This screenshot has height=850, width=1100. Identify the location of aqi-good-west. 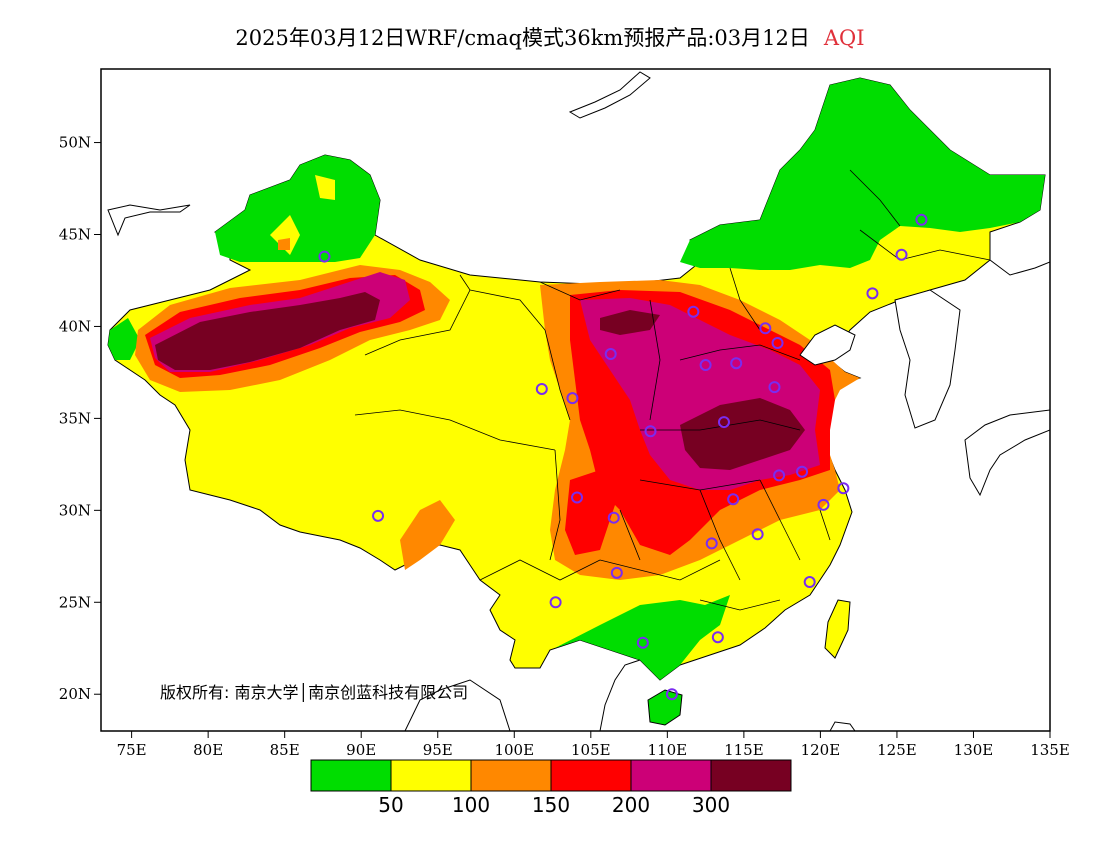
(124, 339).